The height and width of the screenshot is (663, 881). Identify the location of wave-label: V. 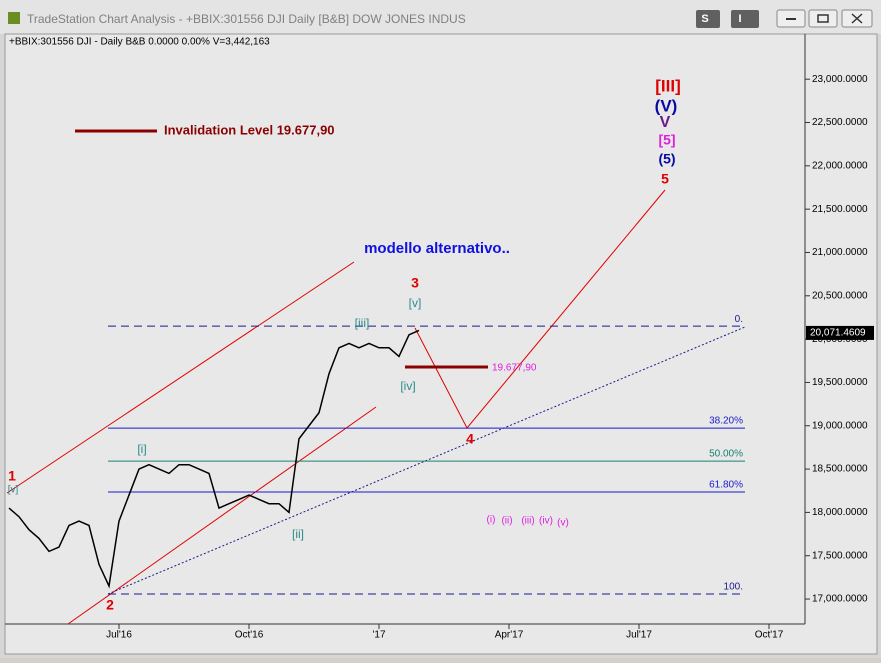
(665, 122).